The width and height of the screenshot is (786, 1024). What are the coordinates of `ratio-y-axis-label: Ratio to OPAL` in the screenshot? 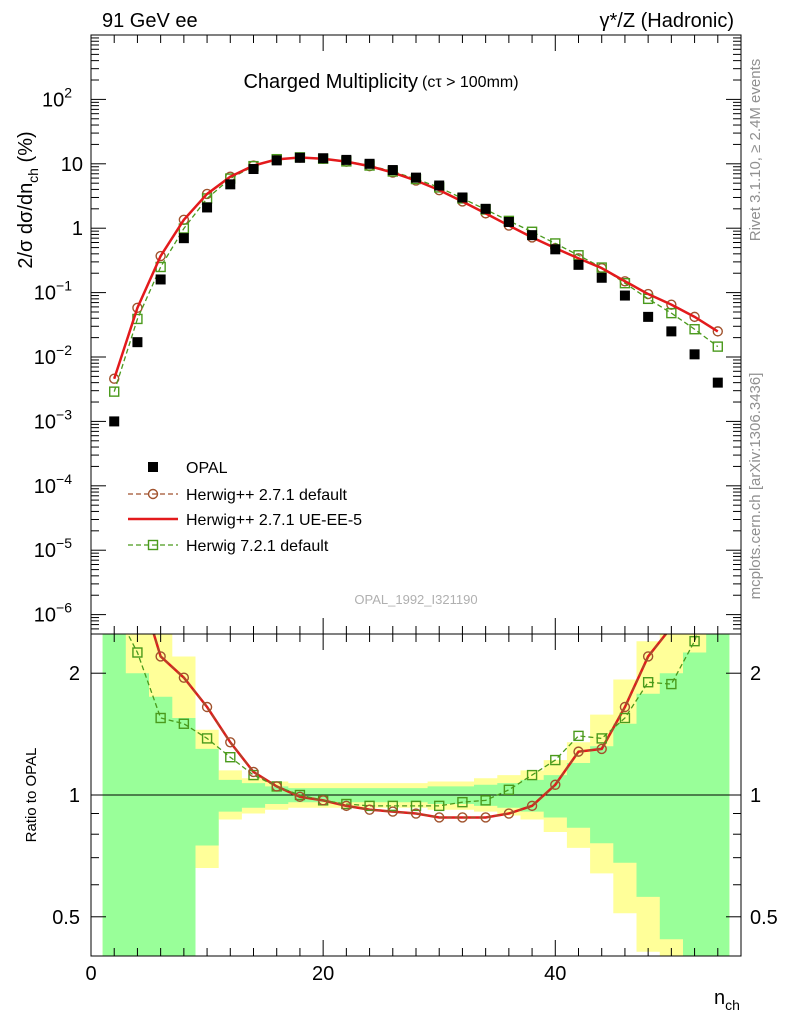 It's located at (31, 795).